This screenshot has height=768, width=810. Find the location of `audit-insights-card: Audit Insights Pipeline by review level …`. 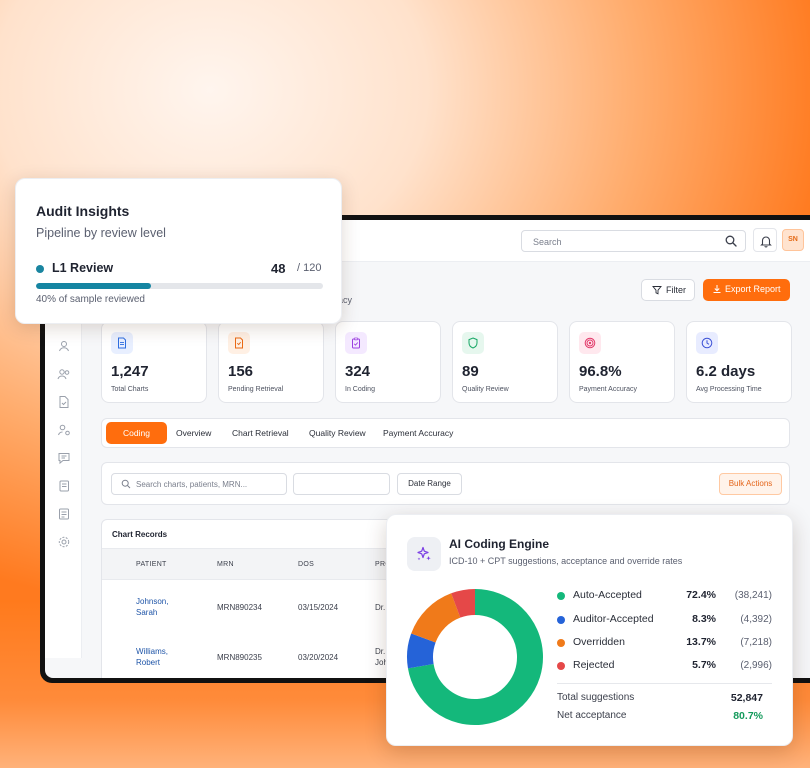

audit-insights-card: Audit Insights Pipeline by review level … is located at coordinates (178, 251).